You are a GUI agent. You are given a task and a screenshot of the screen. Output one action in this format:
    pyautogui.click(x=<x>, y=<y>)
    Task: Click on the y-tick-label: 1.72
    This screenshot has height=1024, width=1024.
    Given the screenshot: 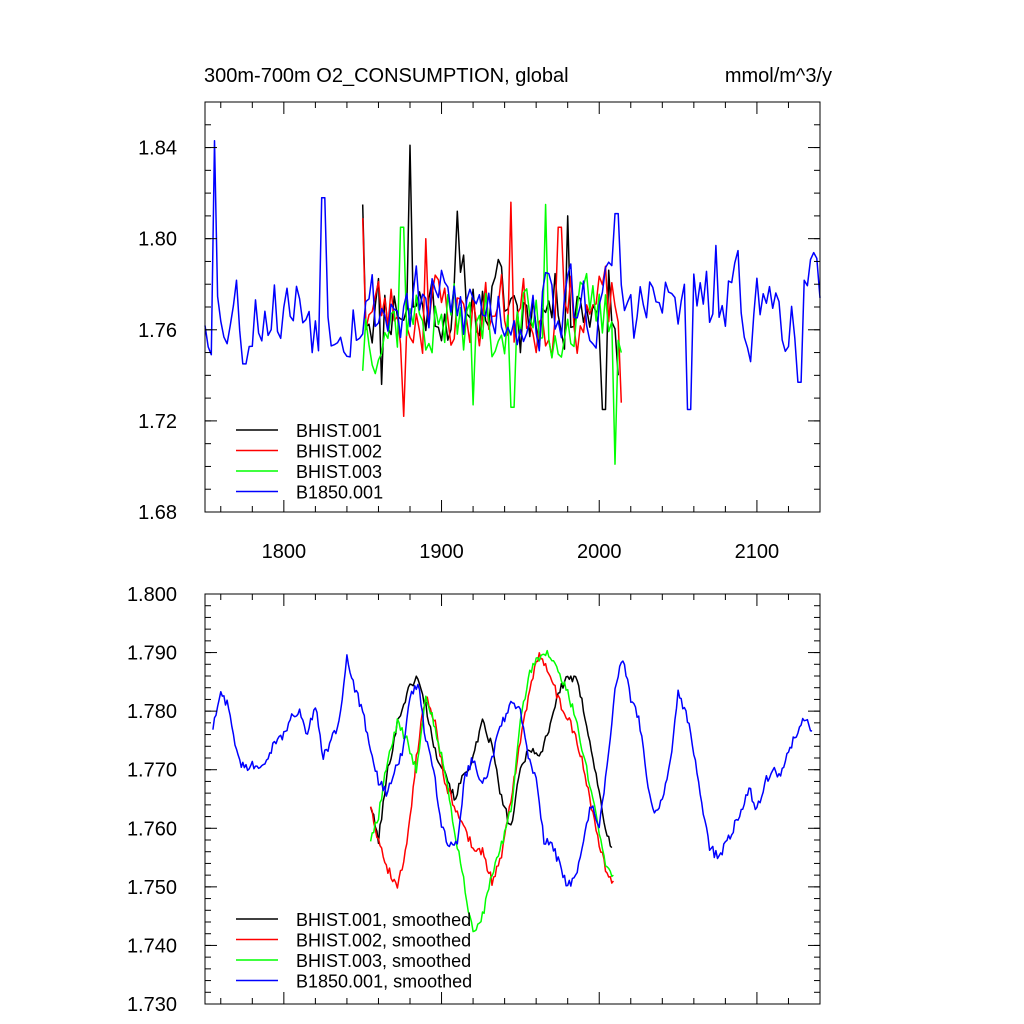 What is the action you would take?
    pyautogui.click(x=157, y=422)
    